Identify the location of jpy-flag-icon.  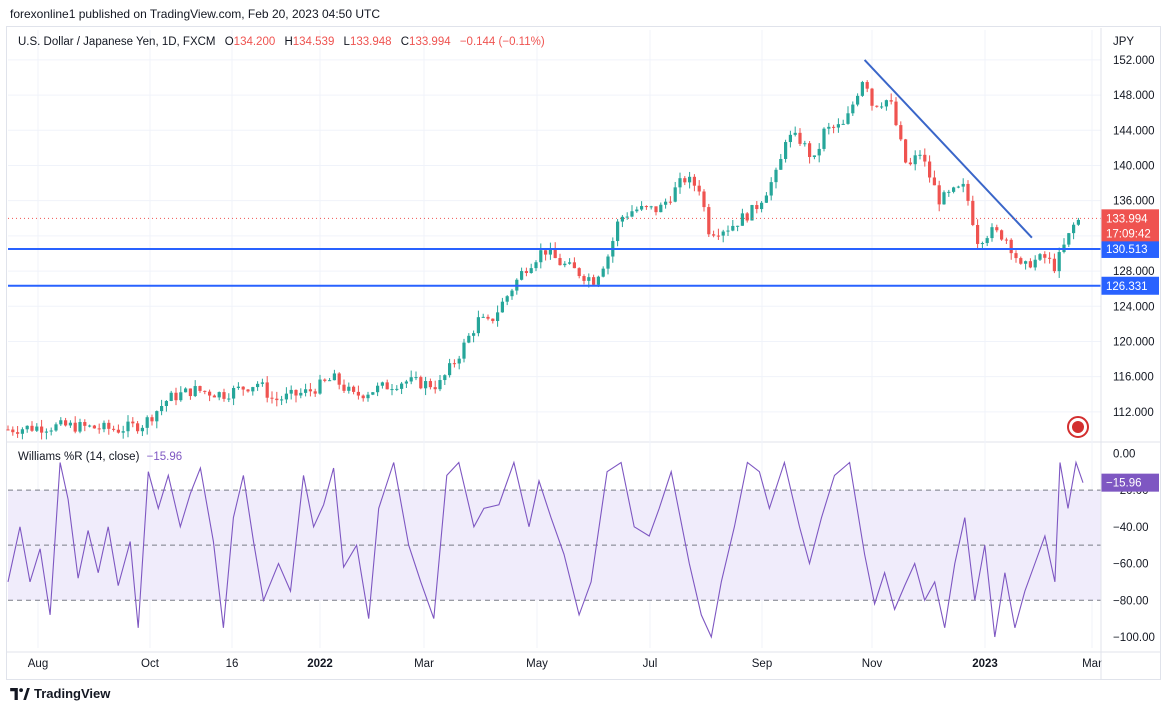
(1078, 427).